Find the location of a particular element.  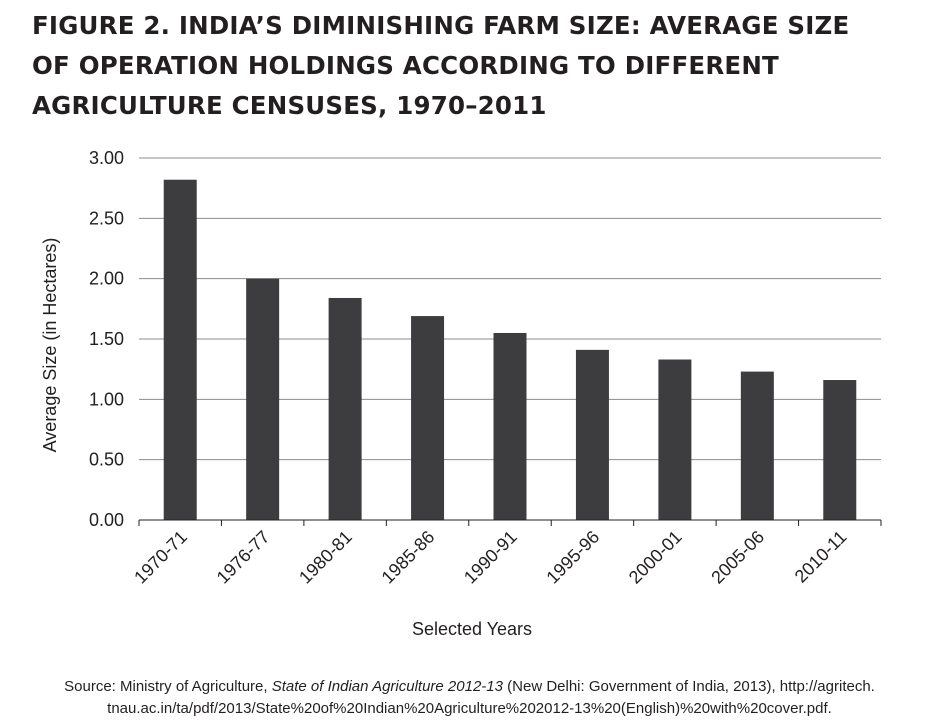

y-tick-label: 2.00 is located at coordinates (106, 279).